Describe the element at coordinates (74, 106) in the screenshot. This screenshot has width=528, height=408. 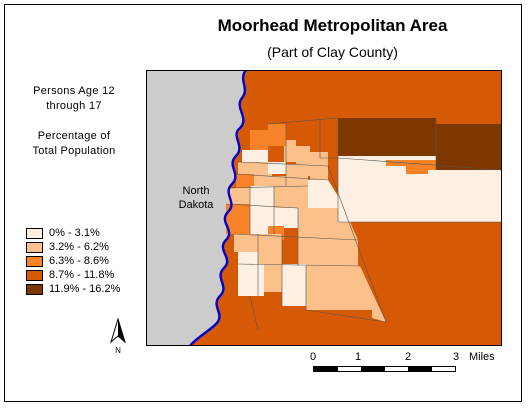
I see `legend-heading-2: through 17` at that location.